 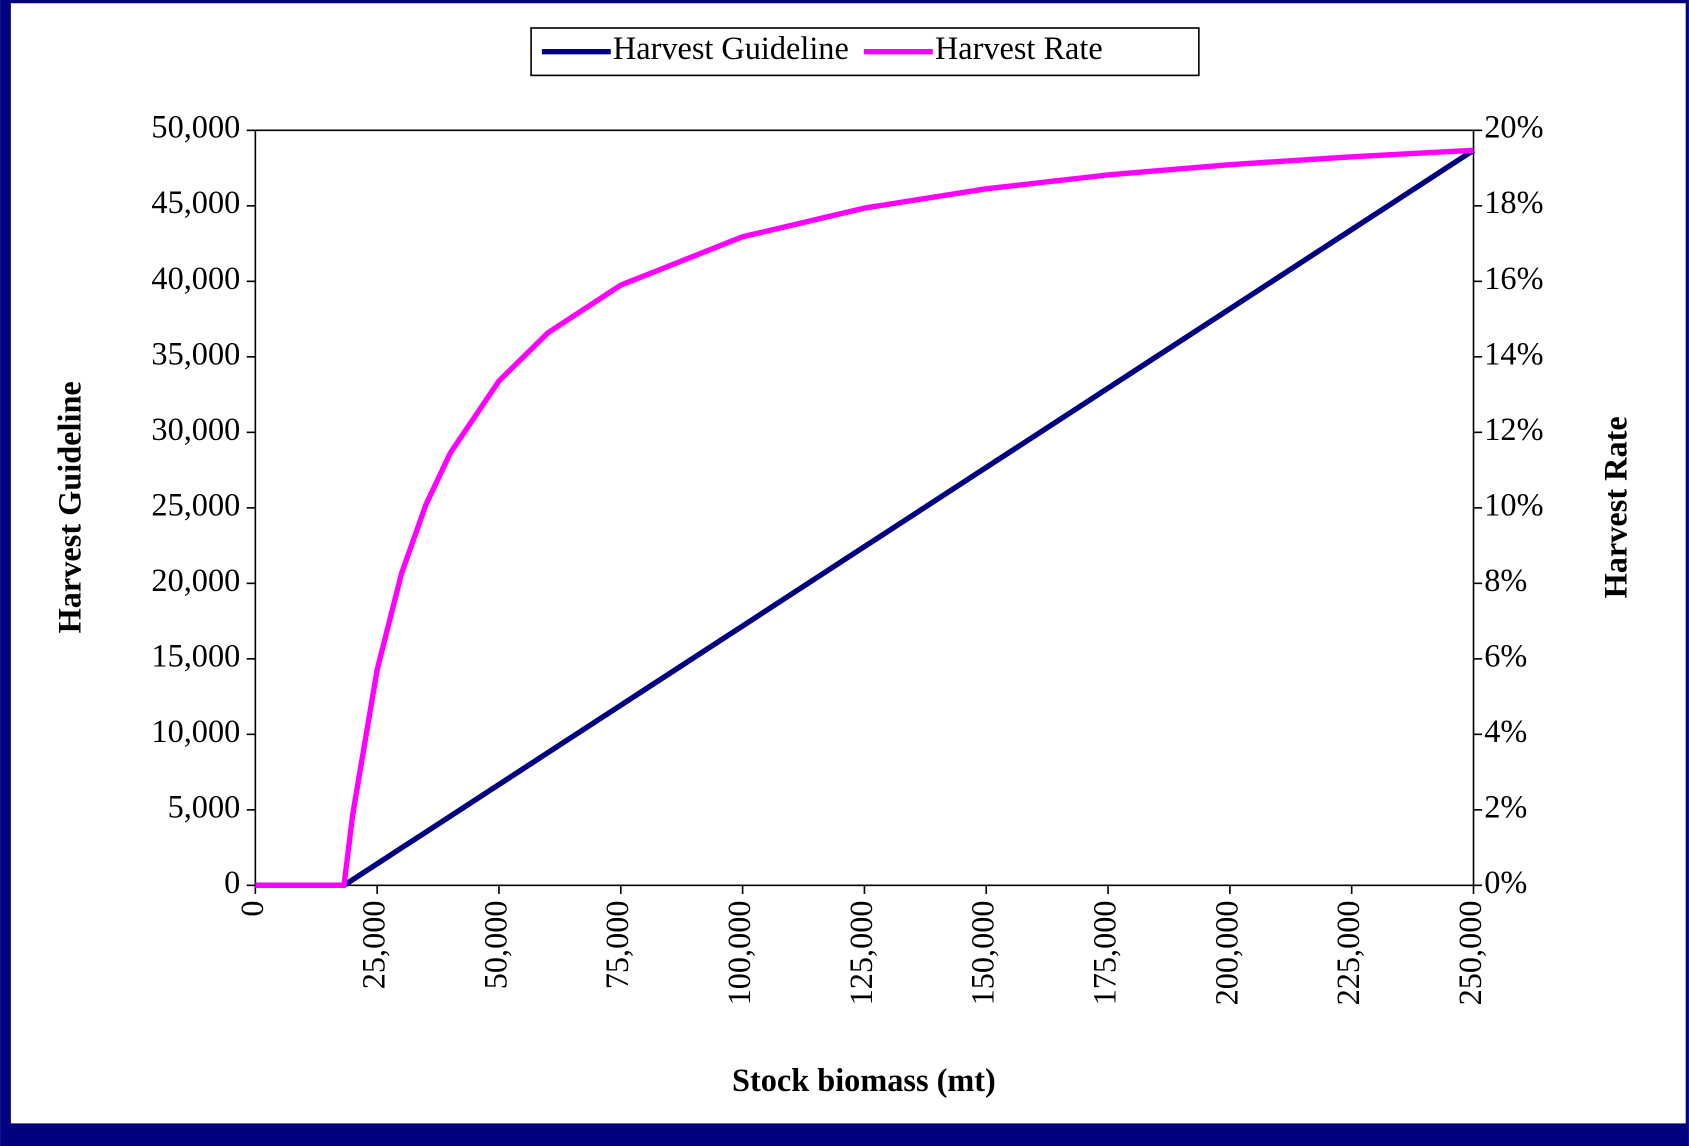 I want to click on y2-tick-label: 2%, so click(x=1505, y=806).